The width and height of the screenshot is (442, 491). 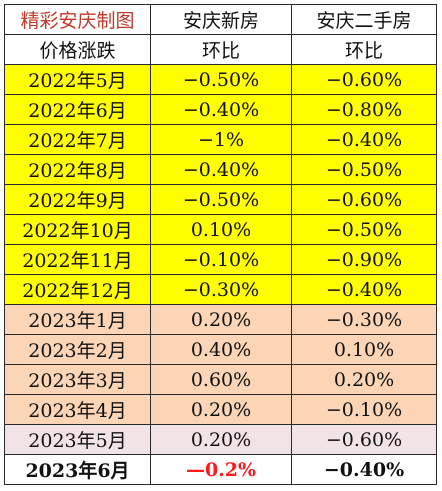 What do you see at coordinates (364, 319) in the screenshot?
I see `second-hand-change-cell: −0.30%` at bounding box center [364, 319].